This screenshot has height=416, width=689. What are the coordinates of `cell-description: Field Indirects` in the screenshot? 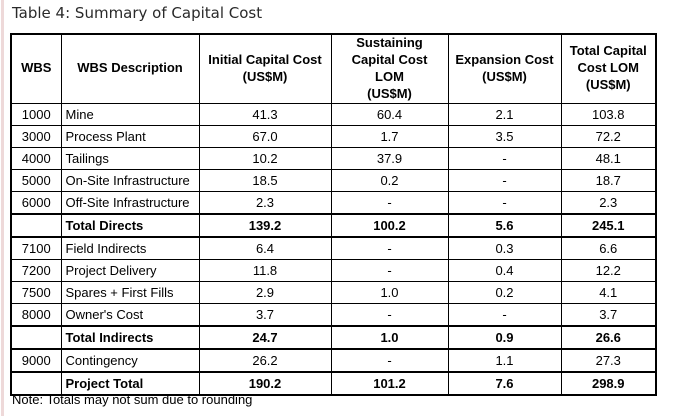 It's located at (130, 248).